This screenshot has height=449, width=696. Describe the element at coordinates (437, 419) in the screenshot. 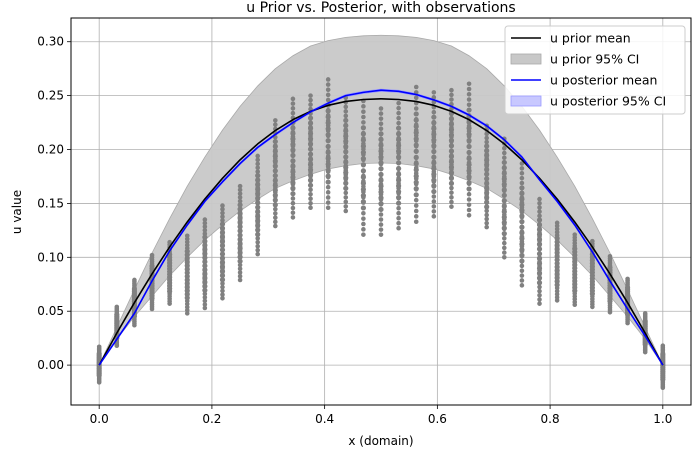

I see `x-tick-label: 0.6` at that location.